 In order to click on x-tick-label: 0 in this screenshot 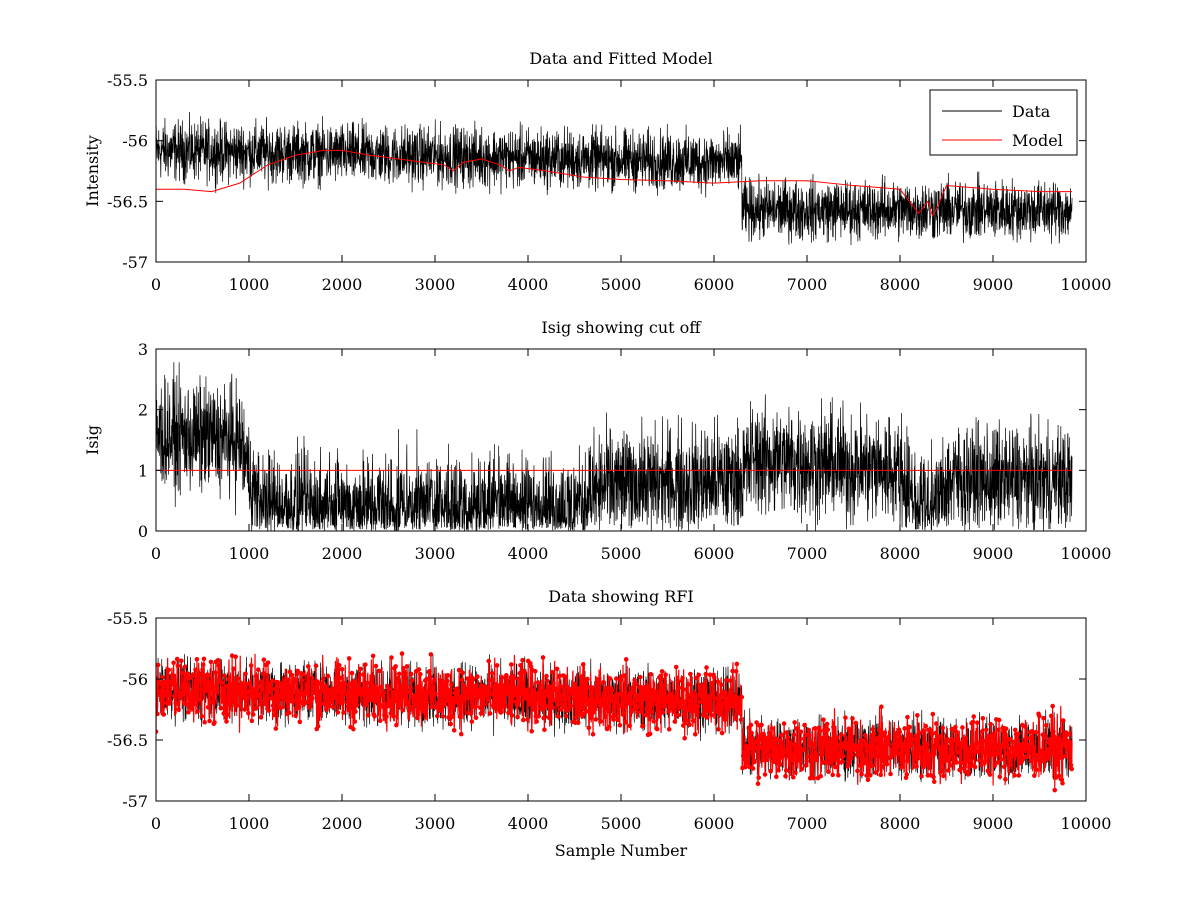, I will do `click(156, 553)`.